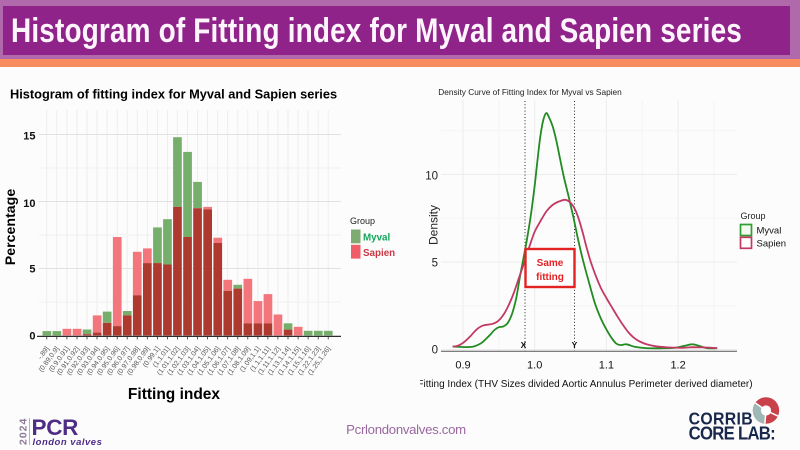 The height and width of the screenshot is (450, 800). I want to click on svg-text: Same, so click(550, 263).